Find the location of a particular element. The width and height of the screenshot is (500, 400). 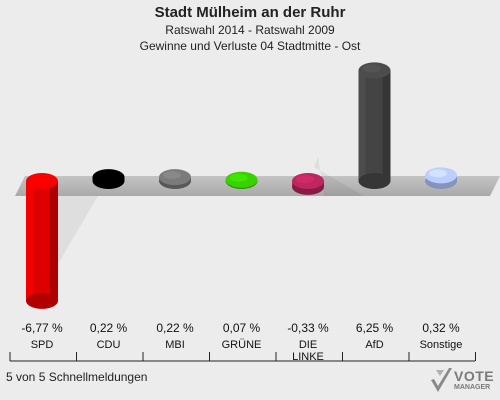

bar-afd is located at coordinates (374, 125).